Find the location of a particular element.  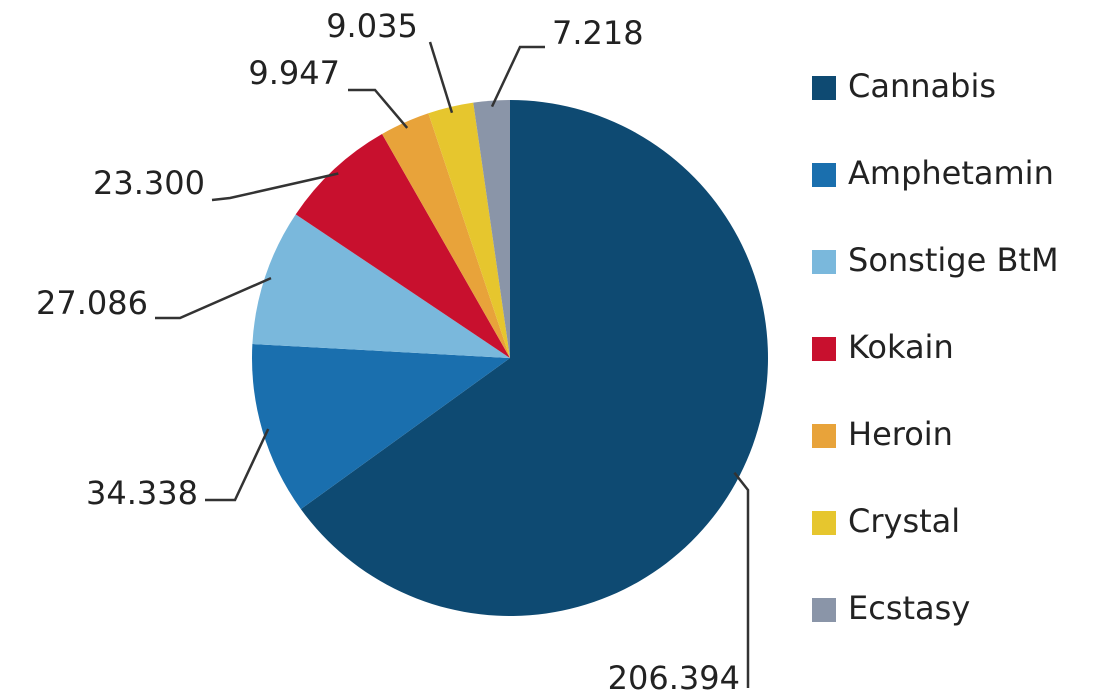

value-label: 7.218 is located at coordinates (598, 33).